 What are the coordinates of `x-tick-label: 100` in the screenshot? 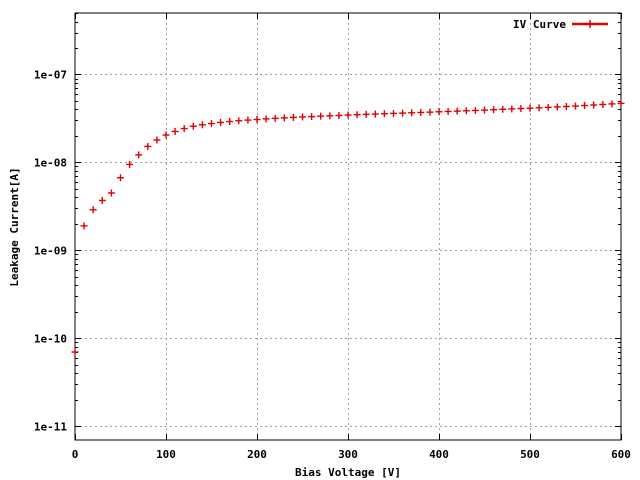 It's located at (166, 454).